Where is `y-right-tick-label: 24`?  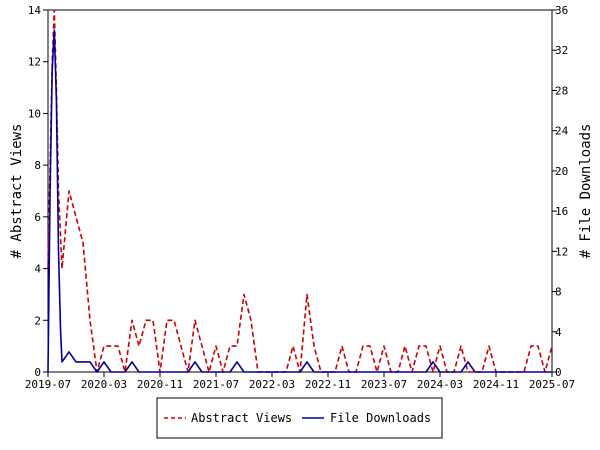 y-right-tick-label: 24 is located at coordinates (562, 131).